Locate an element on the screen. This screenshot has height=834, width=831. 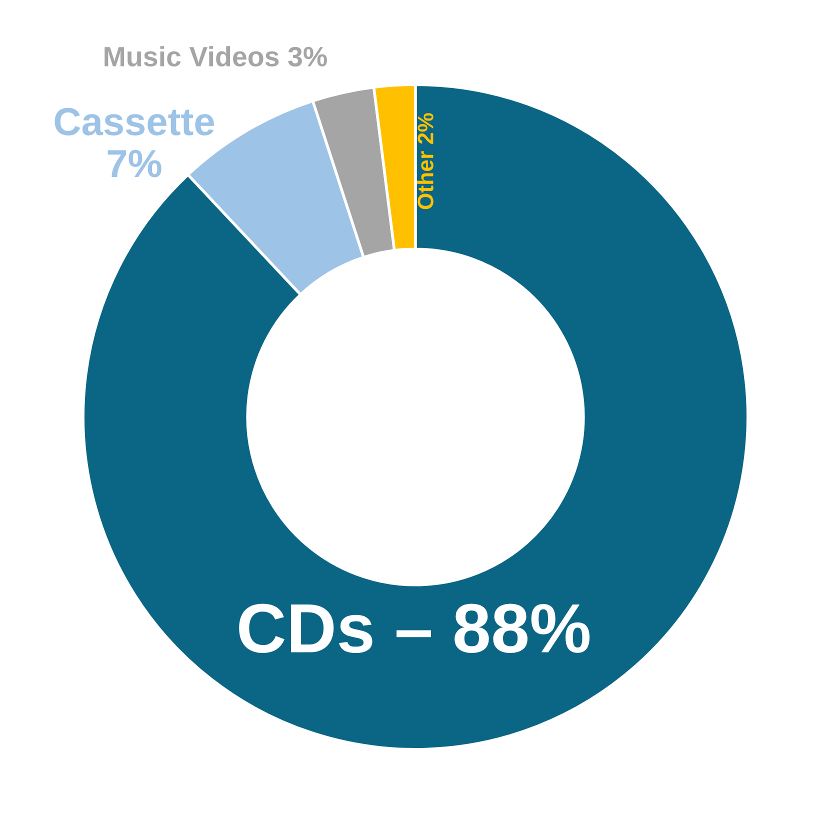
slice-label: Other 2% is located at coordinates (425, 161).